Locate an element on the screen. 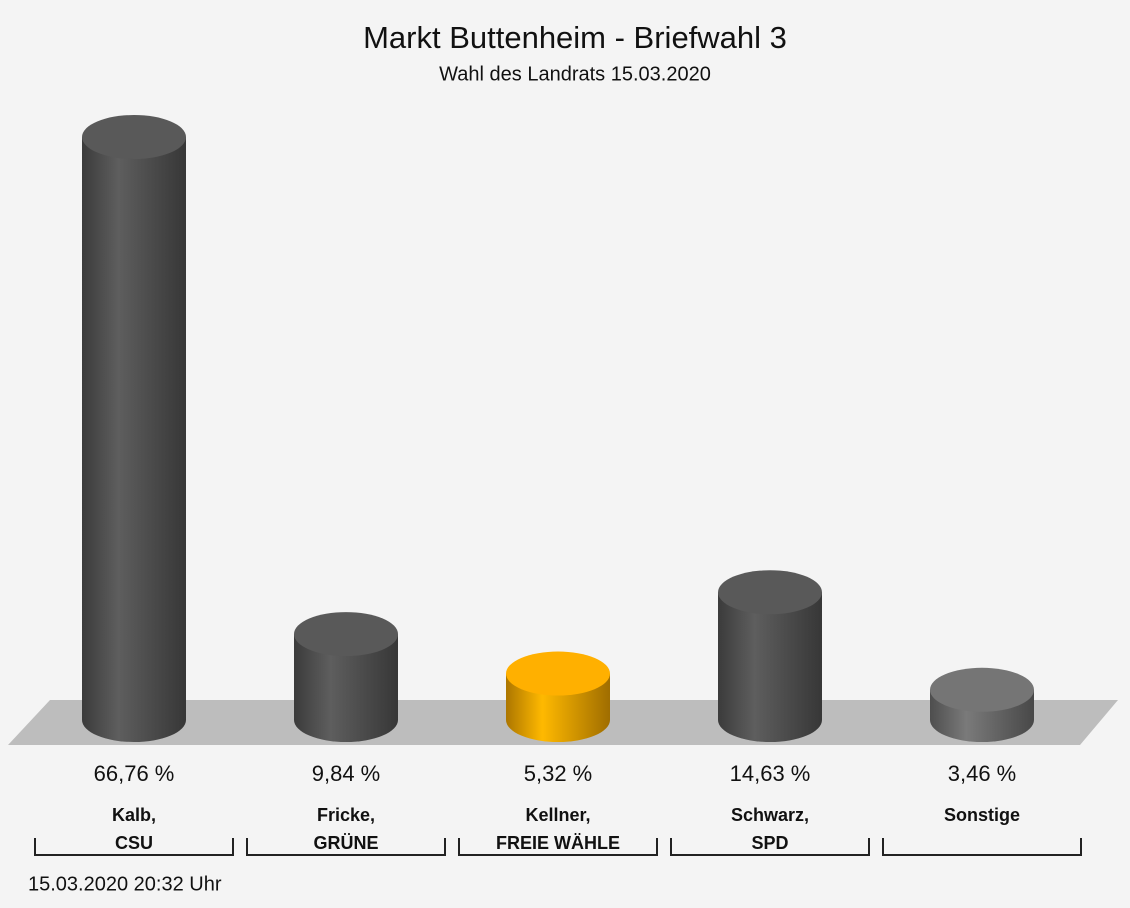  value-label: 5,32 % is located at coordinates (558, 773).